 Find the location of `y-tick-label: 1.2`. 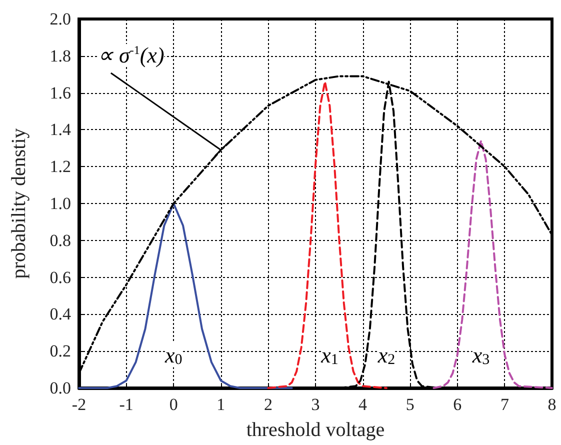

y-tick-label: 1.2 is located at coordinates (60, 166).